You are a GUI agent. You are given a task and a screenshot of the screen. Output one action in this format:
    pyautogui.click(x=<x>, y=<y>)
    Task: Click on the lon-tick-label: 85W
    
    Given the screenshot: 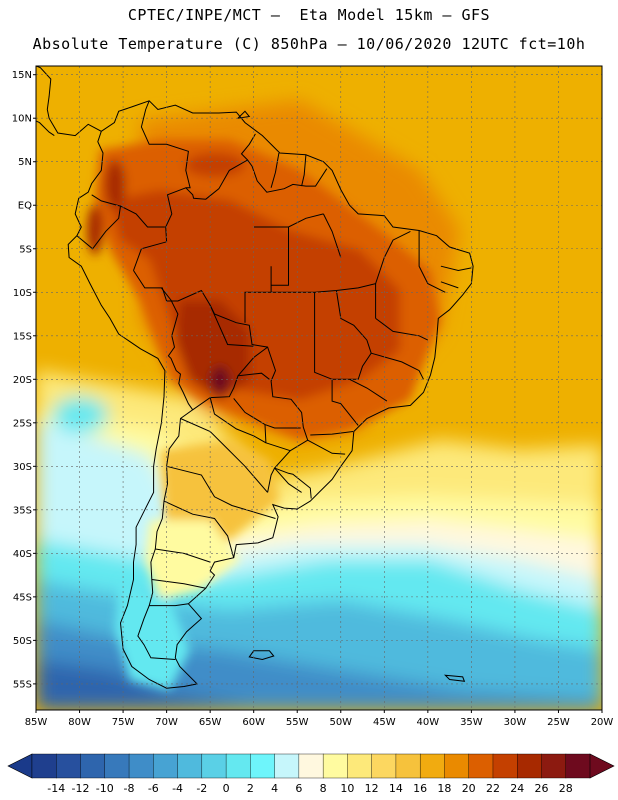 What is the action you would take?
    pyautogui.click(x=36, y=722)
    